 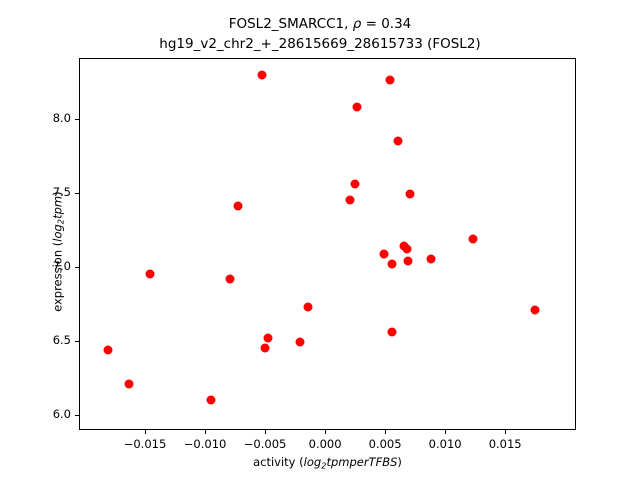 I want to click on axis-label-unit: tpm, so click(x=57, y=207).